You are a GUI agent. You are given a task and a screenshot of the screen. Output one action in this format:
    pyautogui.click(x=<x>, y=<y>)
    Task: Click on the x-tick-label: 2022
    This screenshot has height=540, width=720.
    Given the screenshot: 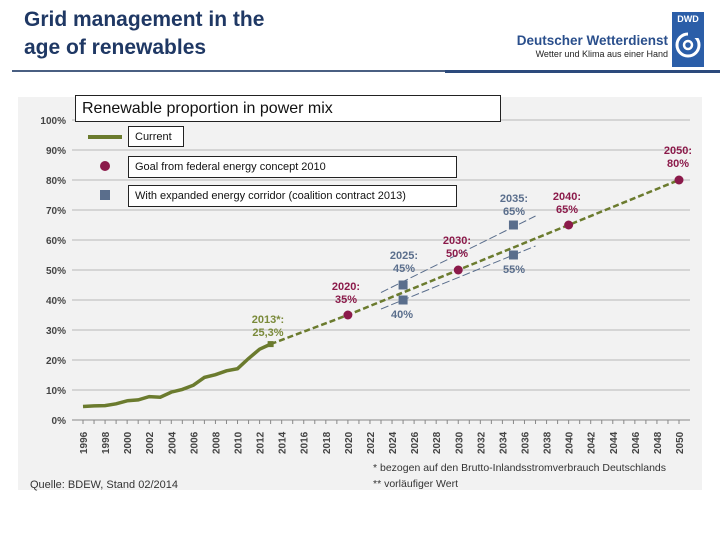 What is the action you would take?
    pyautogui.click(x=371, y=442)
    